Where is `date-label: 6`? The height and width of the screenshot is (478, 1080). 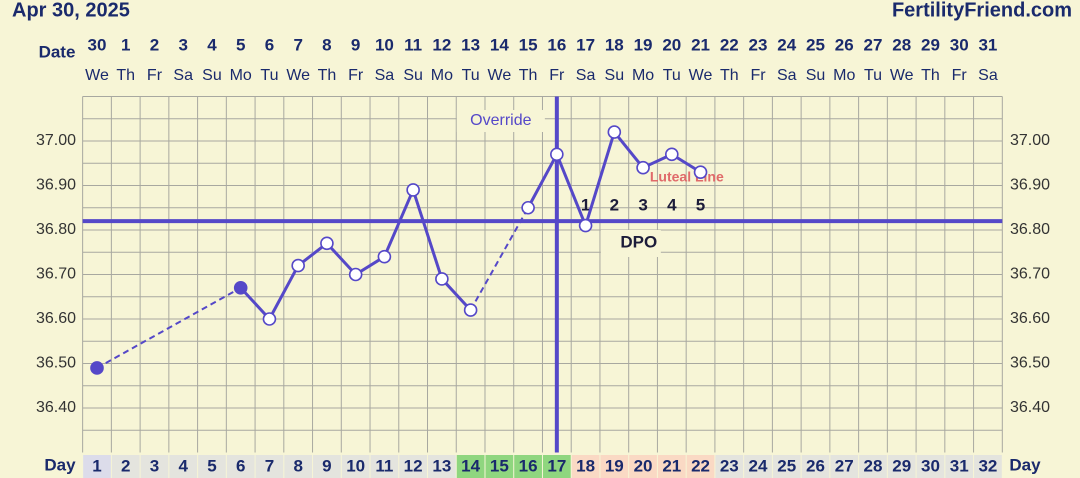
date-label: 6 is located at coordinates (269, 44).